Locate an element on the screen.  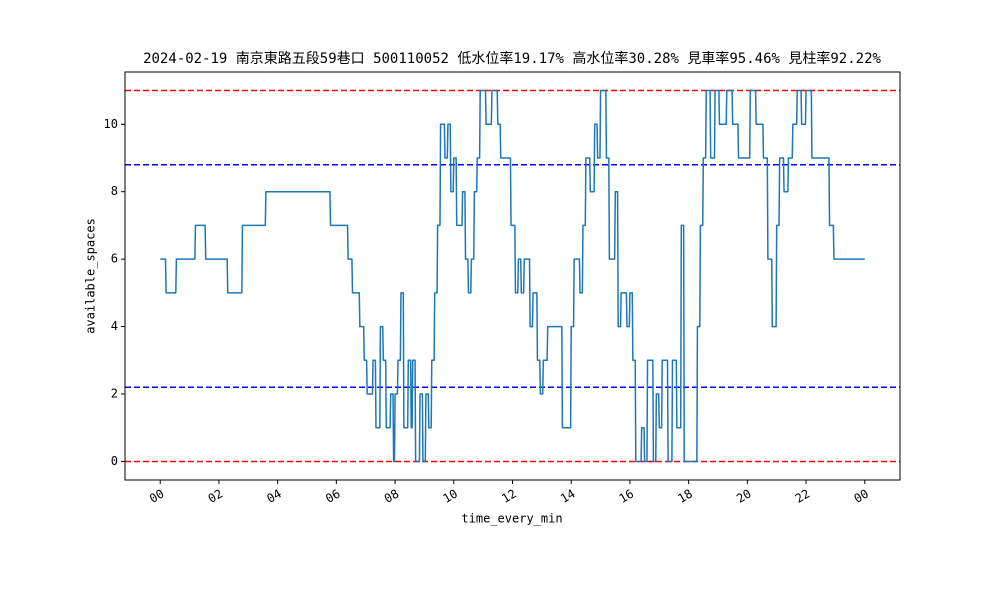
x-tick-label: 20 is located at coordinates (744, 496).